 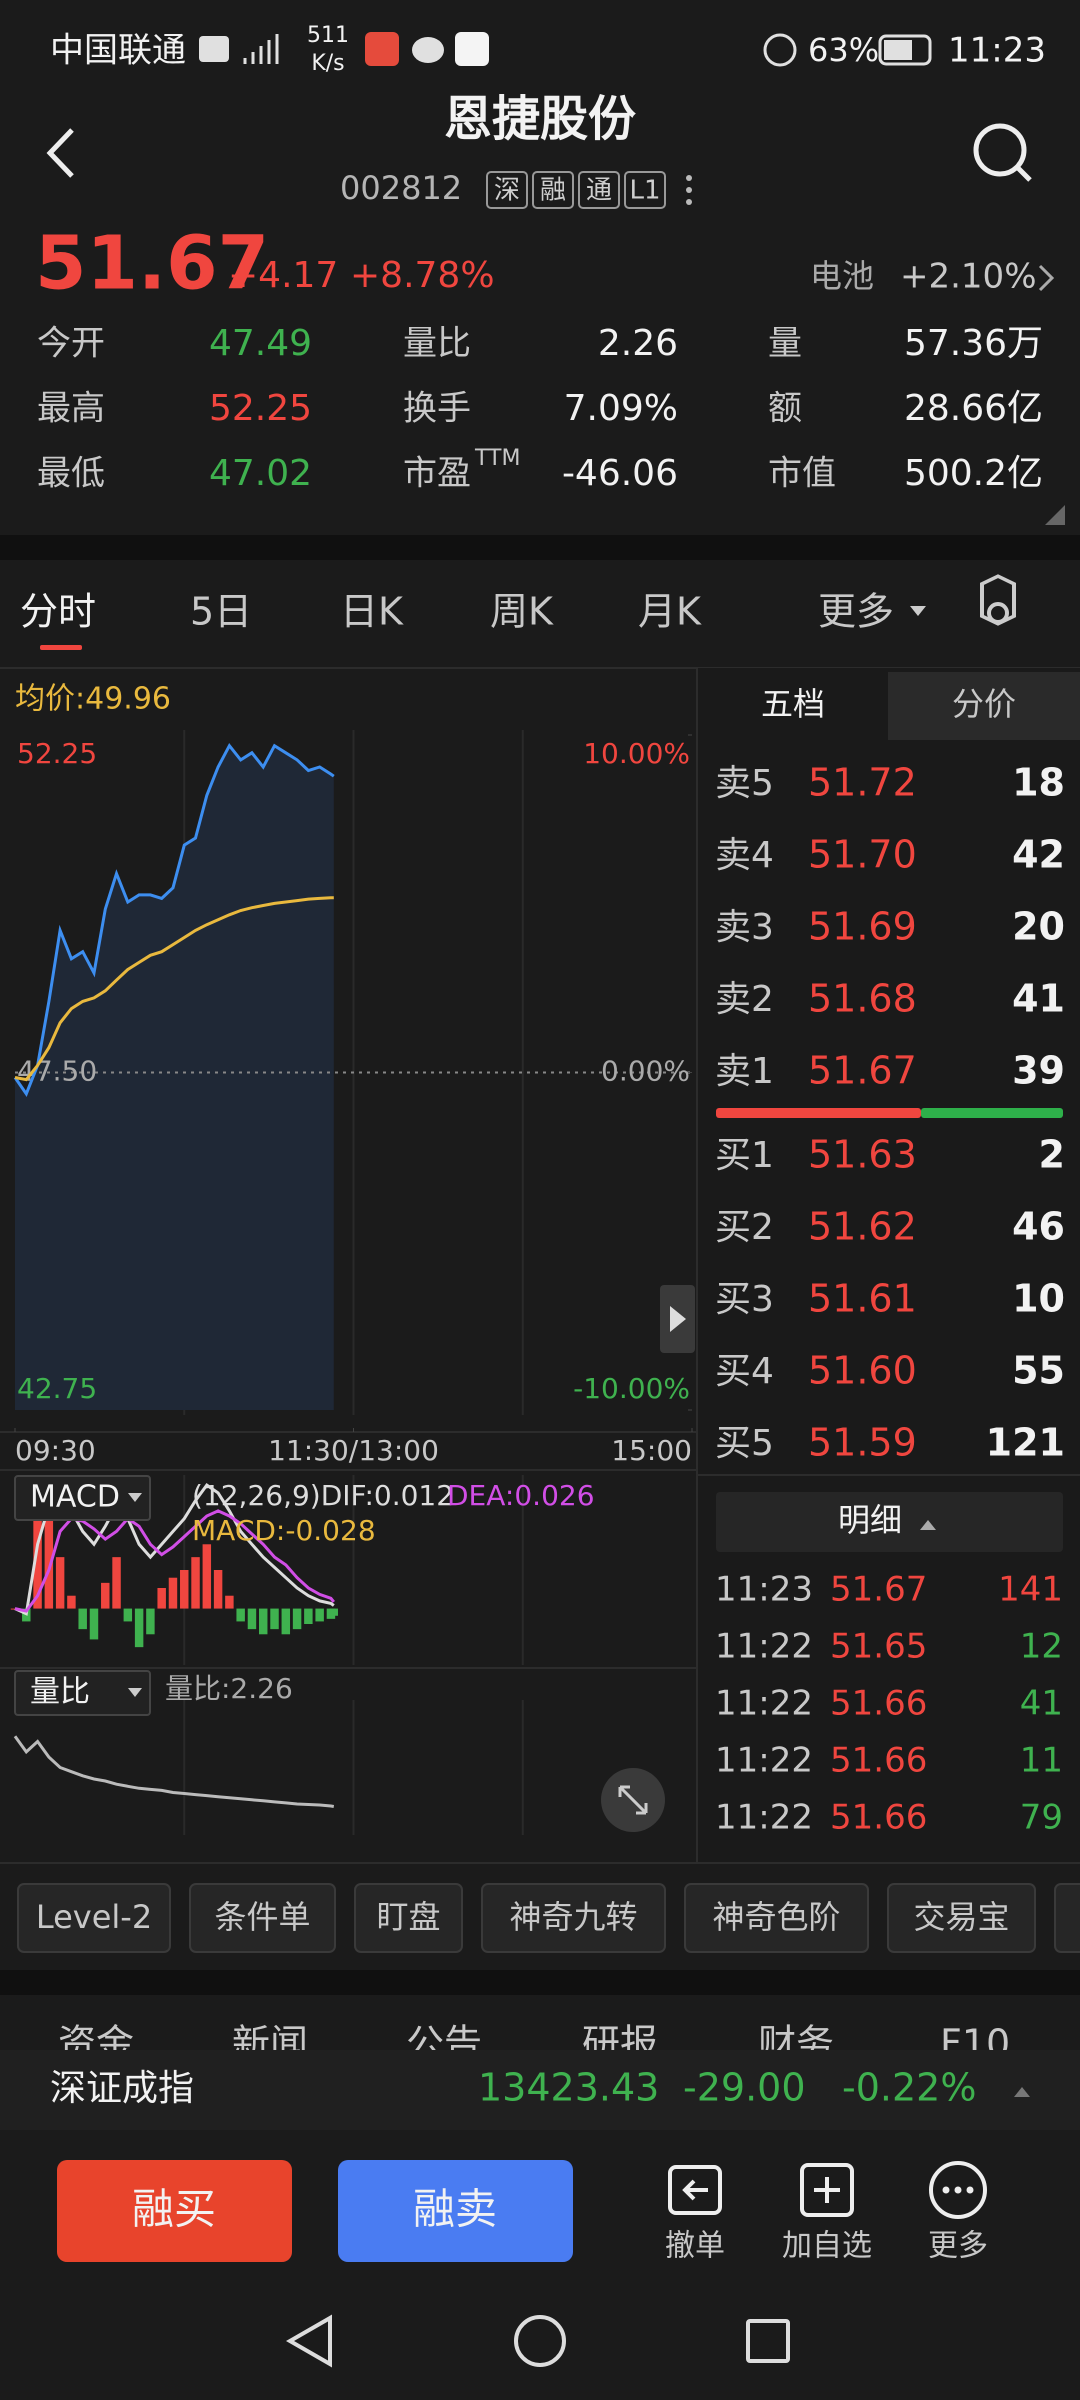 I want to click on nav-recent, so click(x=768, y=2341).